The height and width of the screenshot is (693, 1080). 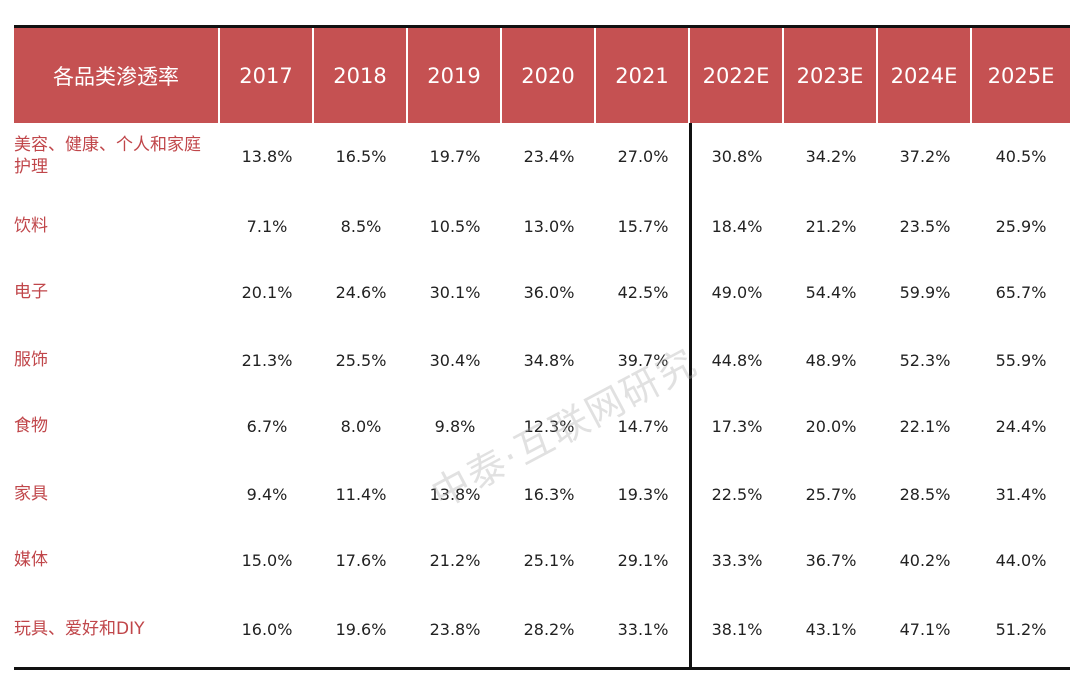 What do you see at coordinates (549, 629) in the screenshot?
I see `table-cell: 28.2%` at bounding box center [549, 629].